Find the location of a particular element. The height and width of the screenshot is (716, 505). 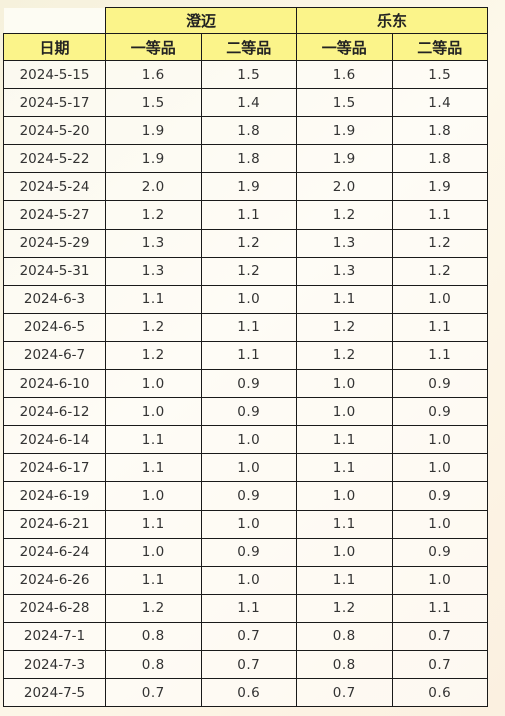

header-chengmai-grade2: 二等品 is located at coordinates (249, 47).